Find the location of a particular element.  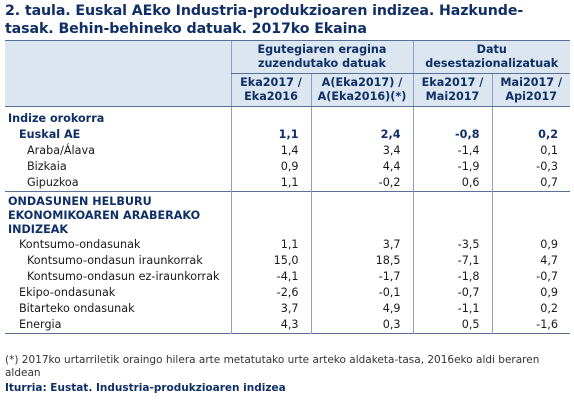

table-row: Bizkaia 0,9 4,4 -1,9 -0,3 is located at coordinates (287, 167).